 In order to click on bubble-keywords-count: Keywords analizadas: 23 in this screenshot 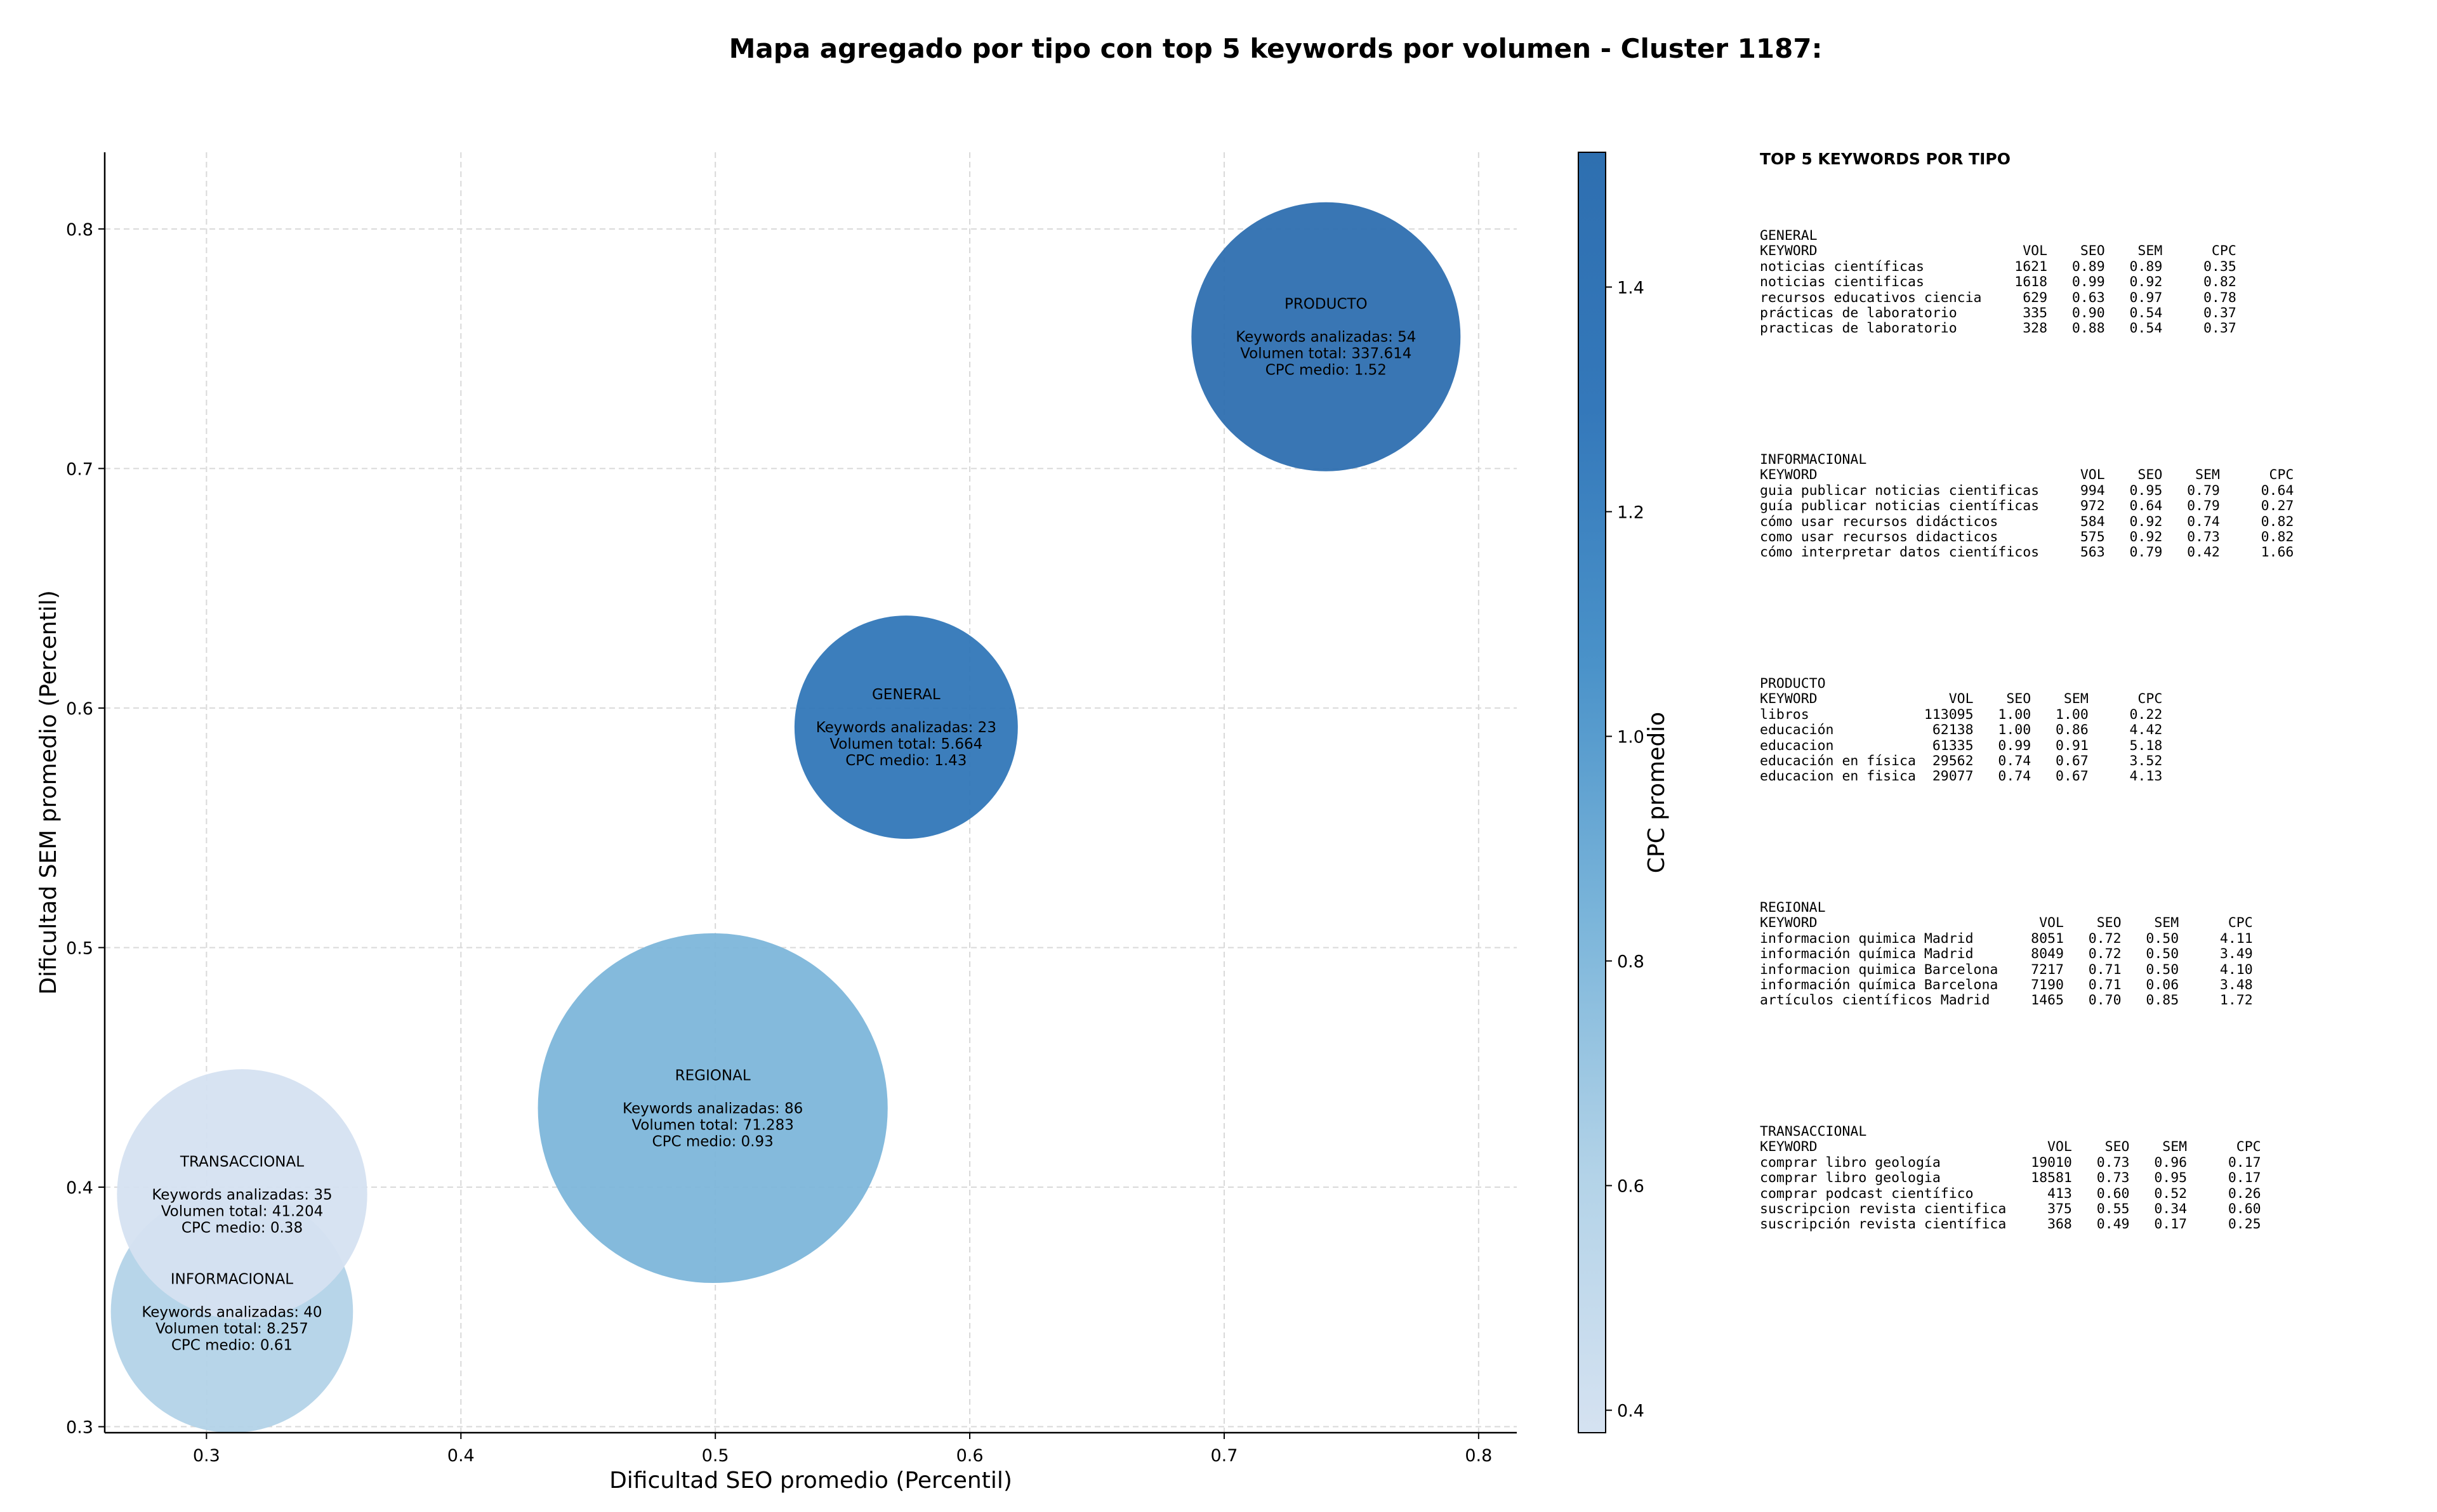, I will do `click(906, 728)`.